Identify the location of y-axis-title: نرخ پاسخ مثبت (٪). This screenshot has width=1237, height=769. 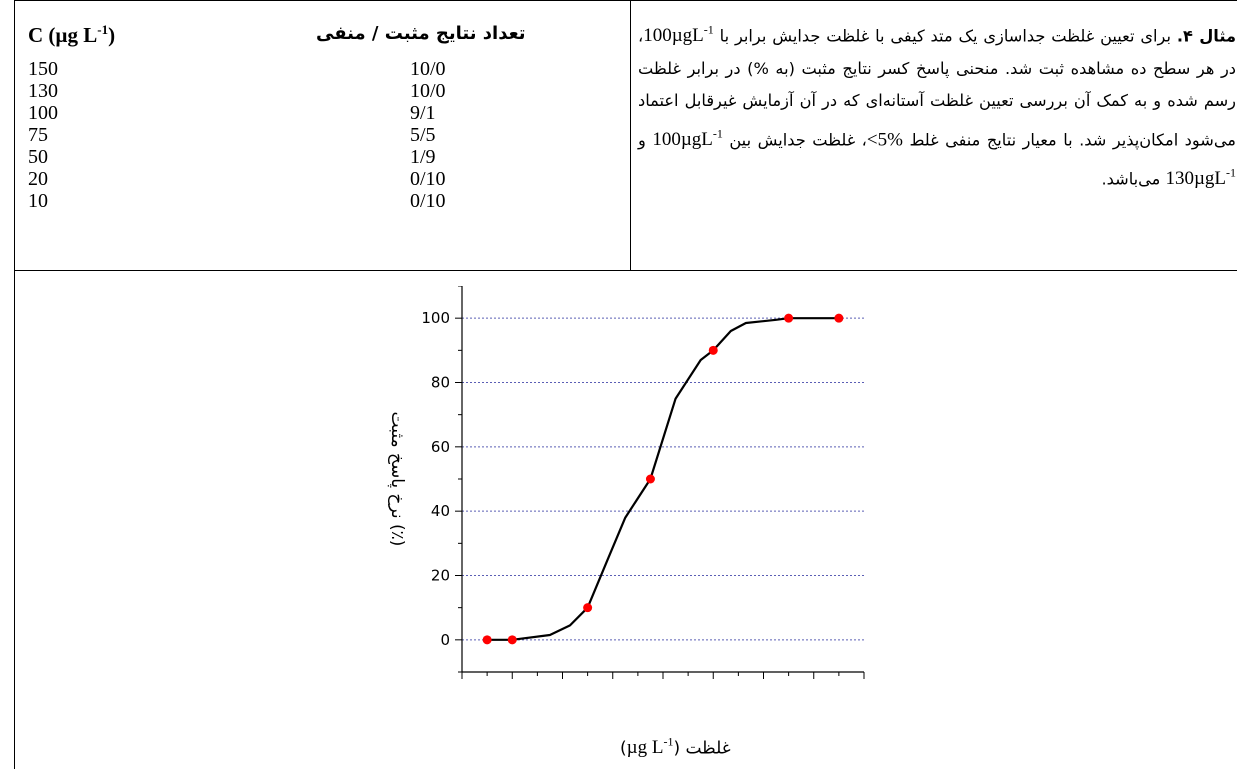
(397, 479).